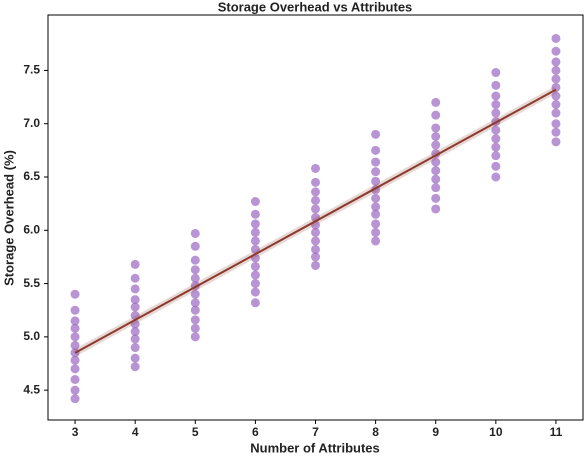  What do you see at coordinates (31, 70) in the screenshot?
I see `y-tick-label: 7.5` at bounding box center [31, 70].